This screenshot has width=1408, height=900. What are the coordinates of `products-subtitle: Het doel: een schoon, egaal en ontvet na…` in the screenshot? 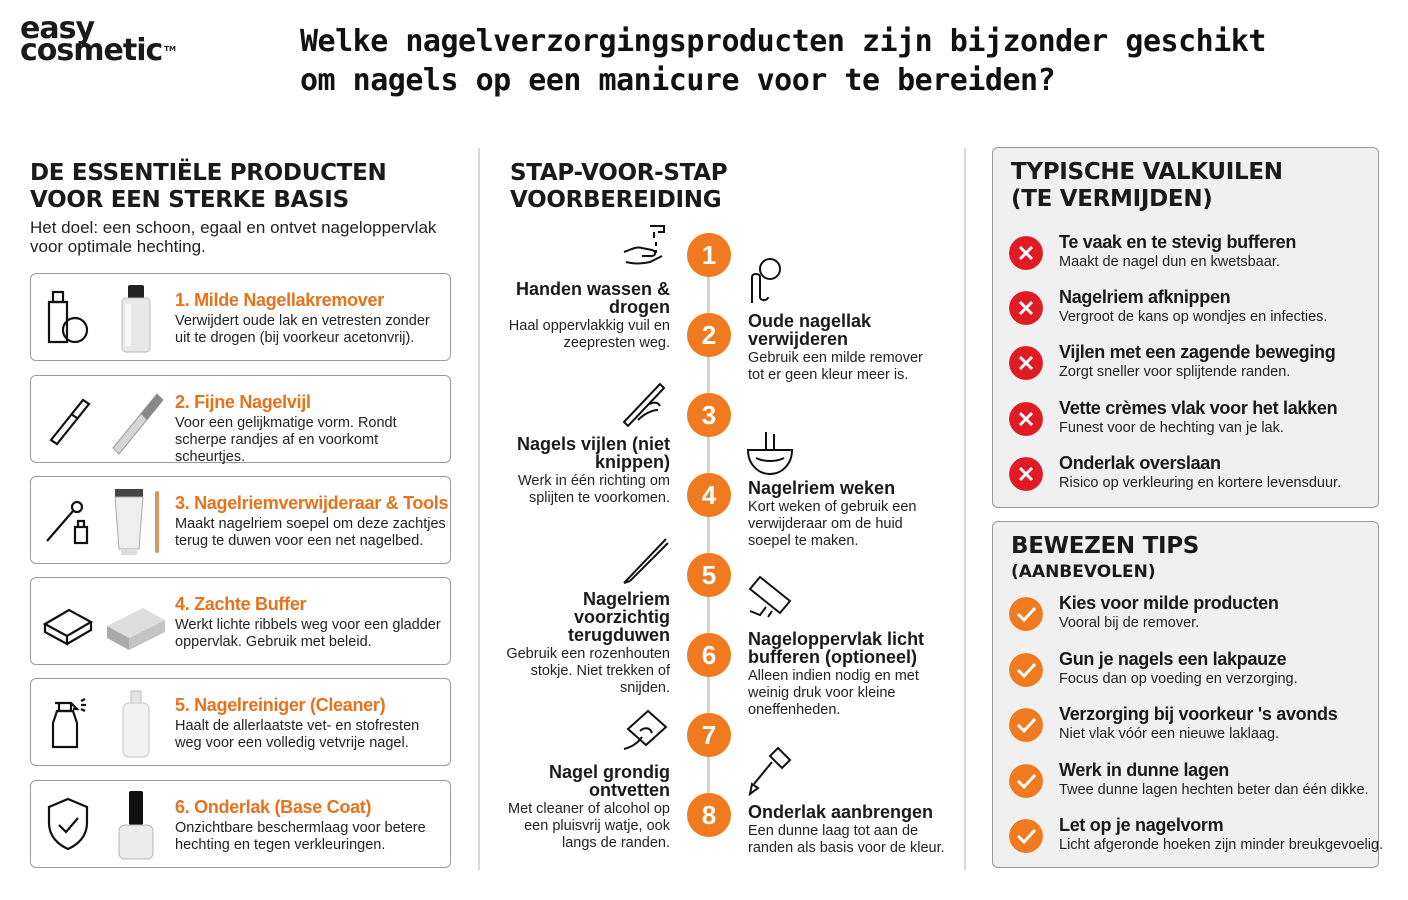 It's located at (233, 237).